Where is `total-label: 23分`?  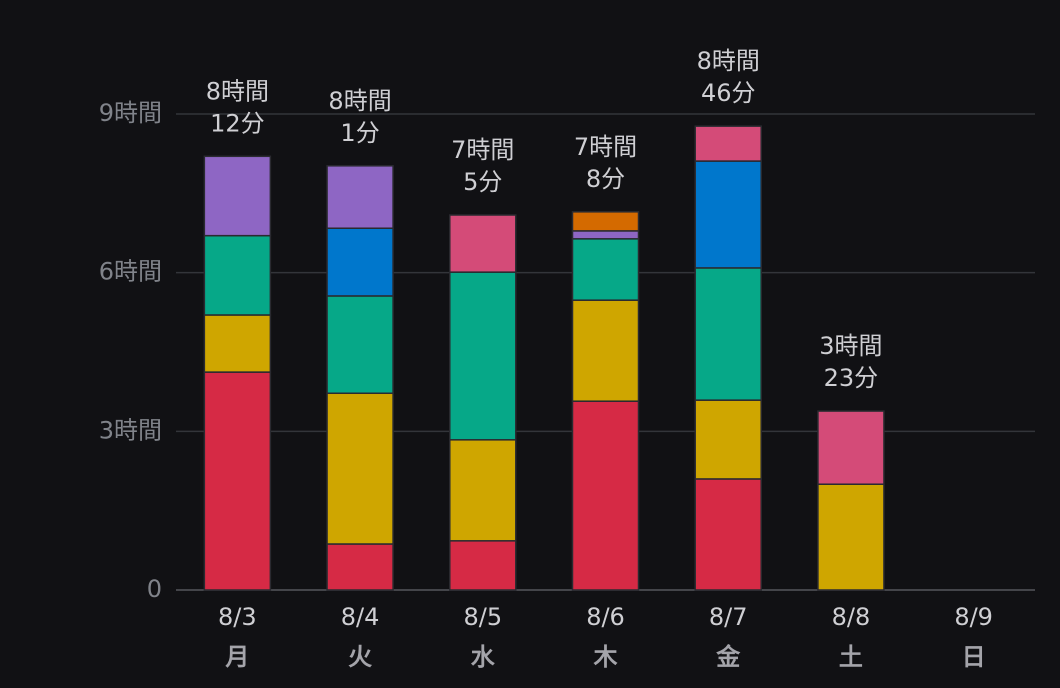 total-label: 23分 is located at coordinates (851, 378).